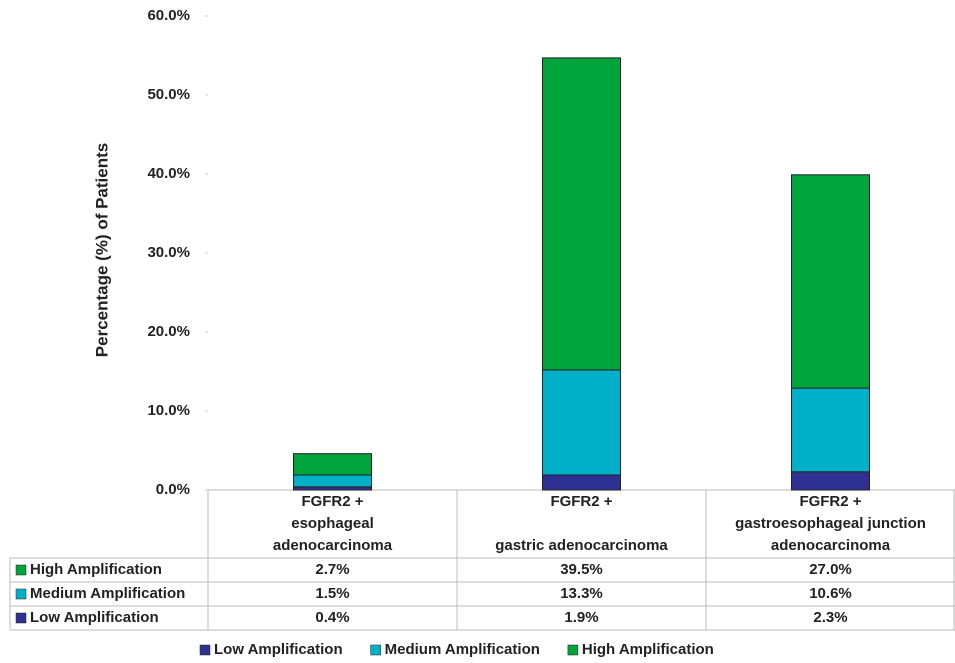 This screenshot has height=663, width=955. I want to click on category-cell: FGFR2 + gastric adenocarcinoma, so click(581, 523).